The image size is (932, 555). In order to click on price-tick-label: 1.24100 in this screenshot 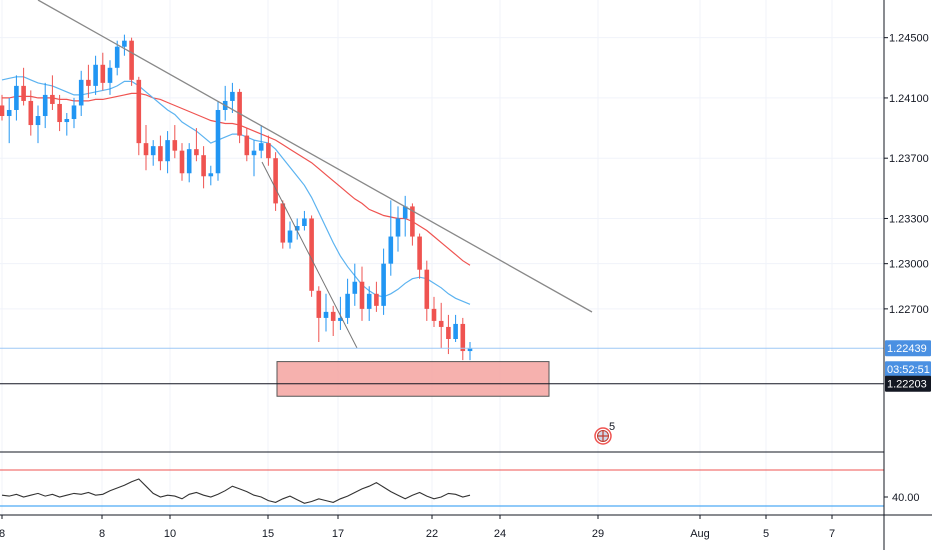, I will do `click(909, 99)`.